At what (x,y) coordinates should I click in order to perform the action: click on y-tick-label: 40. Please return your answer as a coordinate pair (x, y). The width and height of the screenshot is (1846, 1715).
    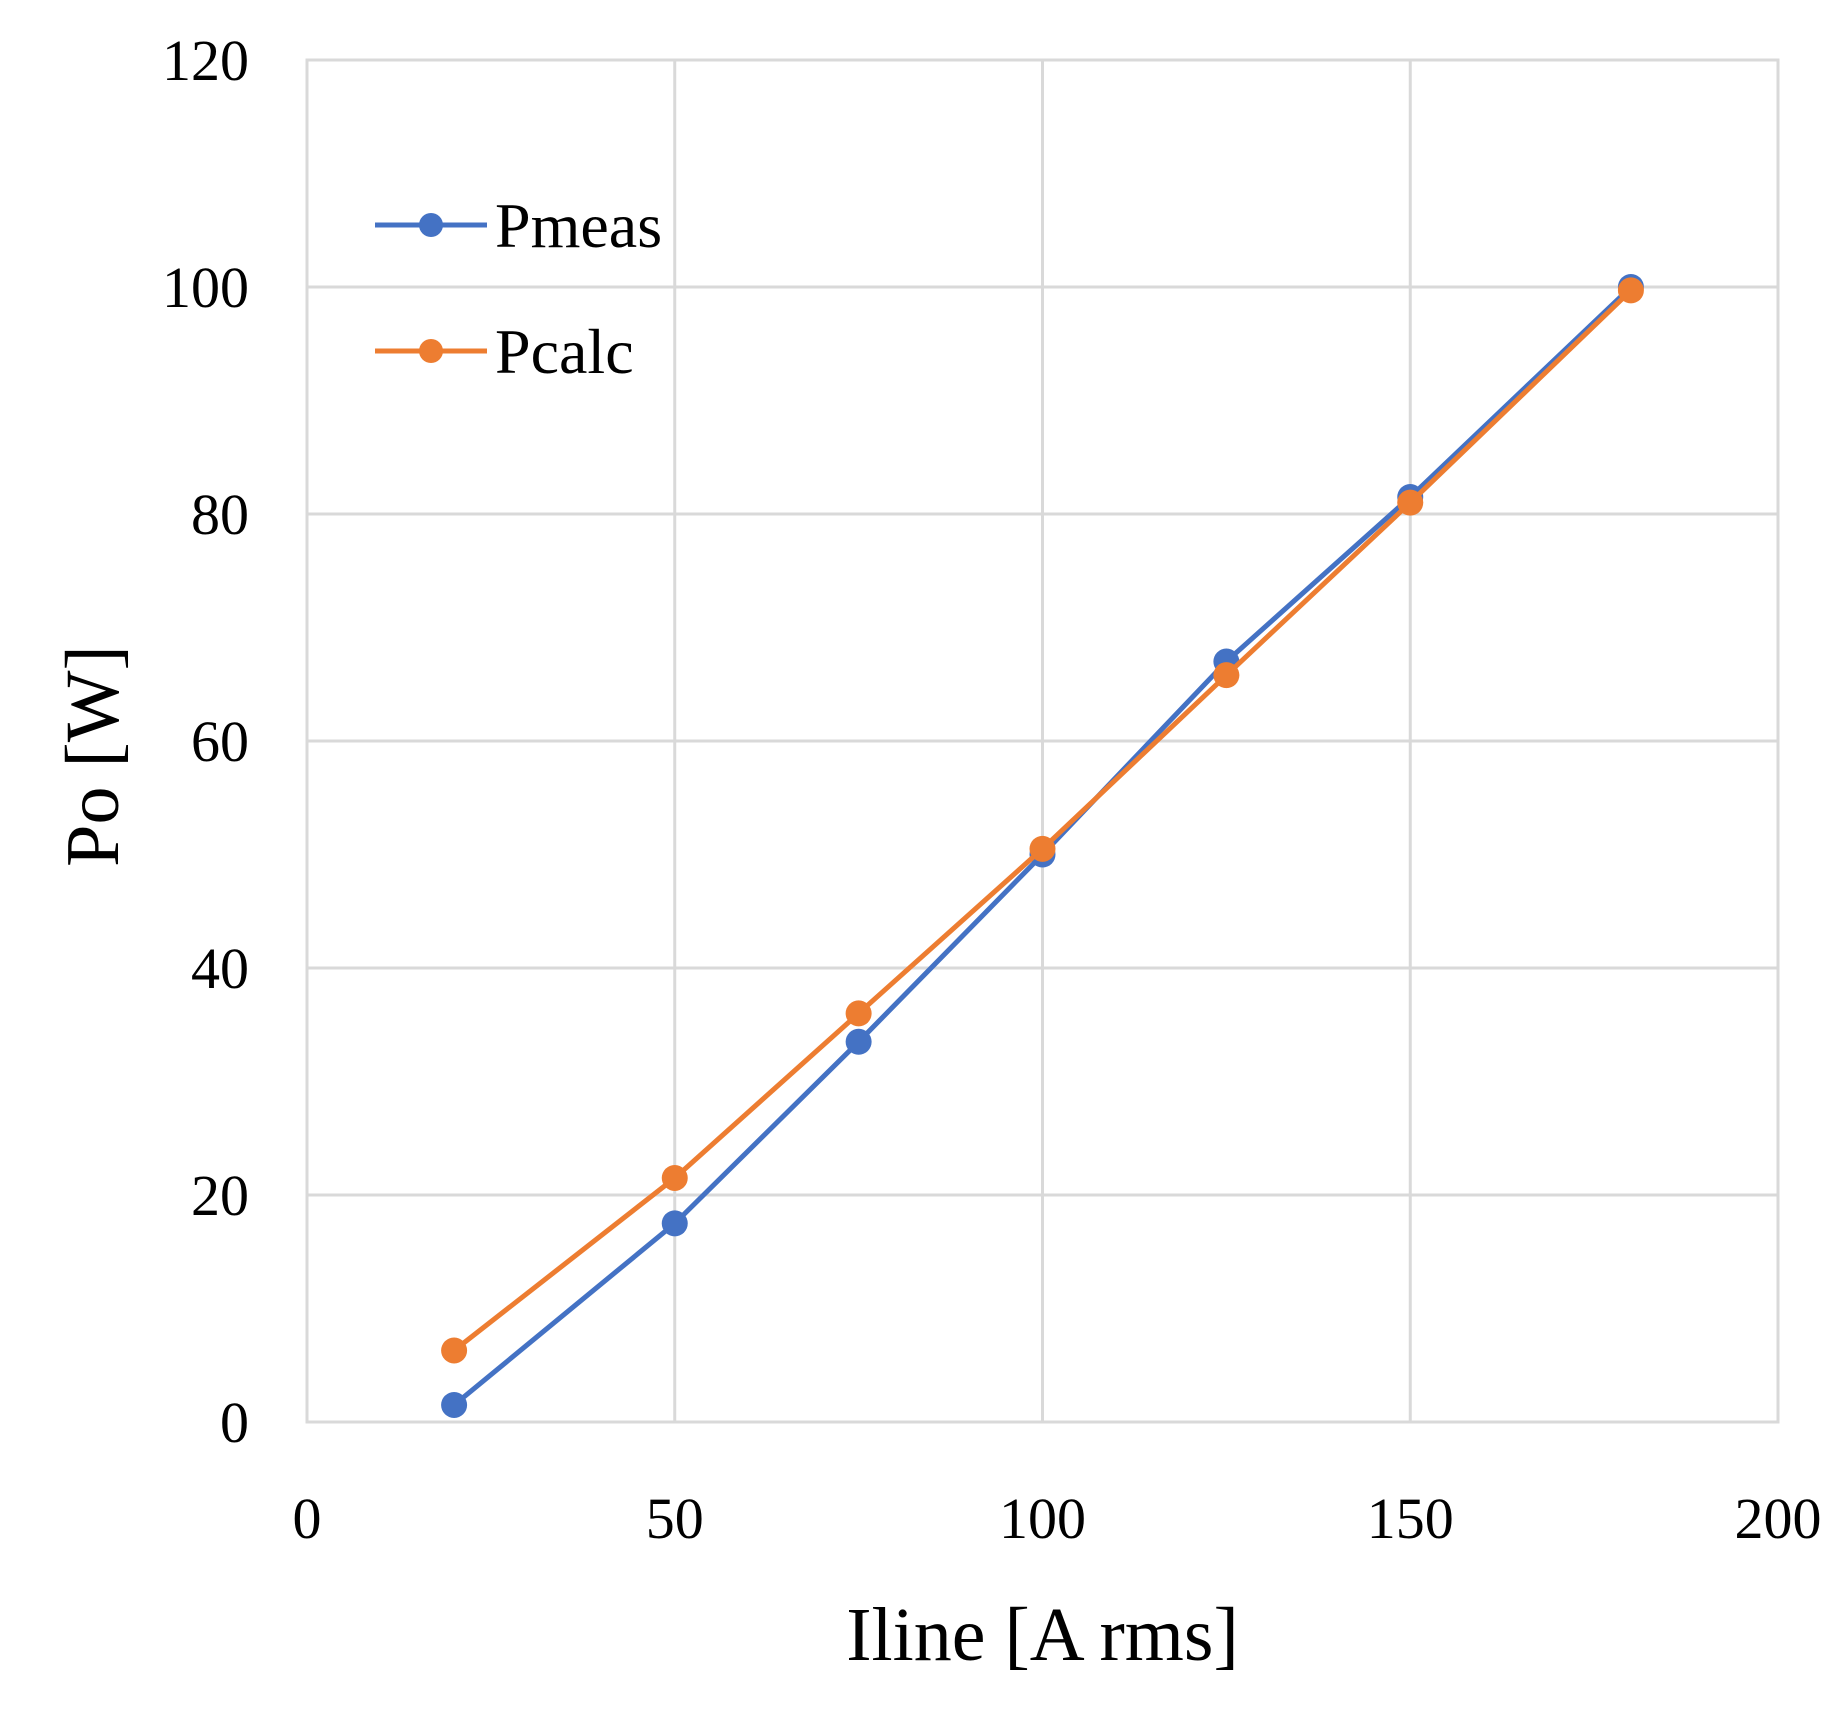
    Looking at the image, I should click on (220, 968).